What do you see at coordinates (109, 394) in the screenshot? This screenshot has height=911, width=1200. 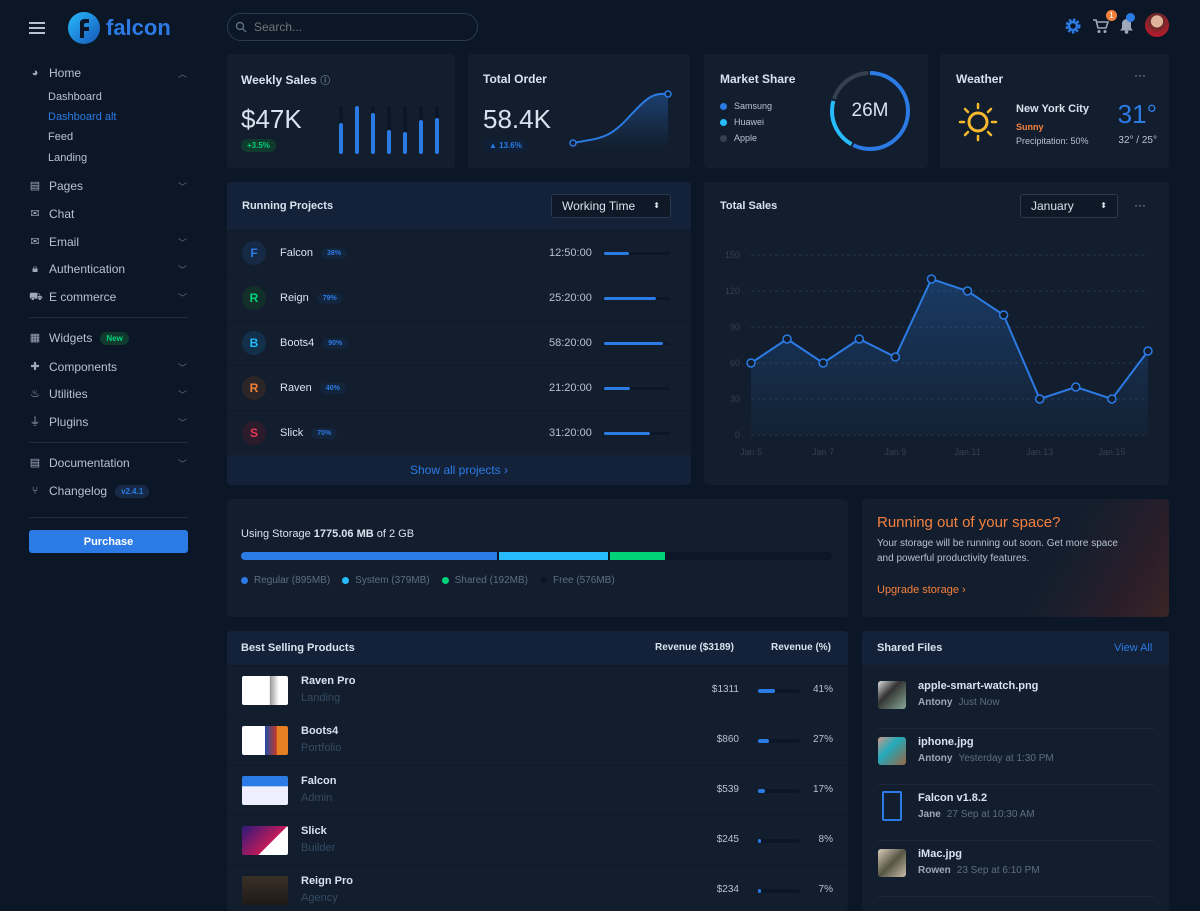 I see `sidebar-item-utilities: ♨ Utilities ﹀` at bounding box center [109, 394].